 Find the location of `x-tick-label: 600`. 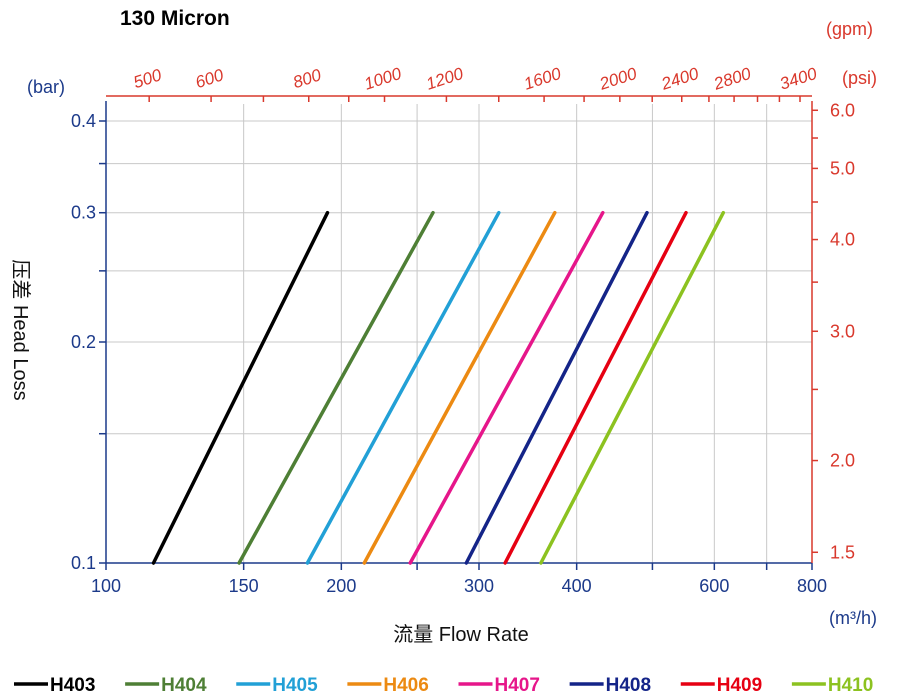

x-tick-label: 600 is located at coordinates (714, 586).